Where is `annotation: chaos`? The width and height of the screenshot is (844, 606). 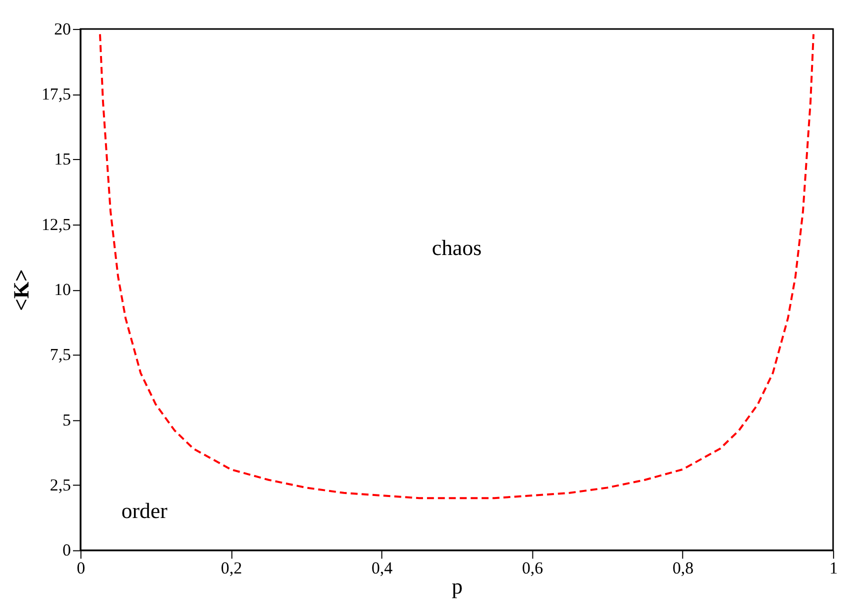
annotation: chaos is located at coordinates (457, 248).